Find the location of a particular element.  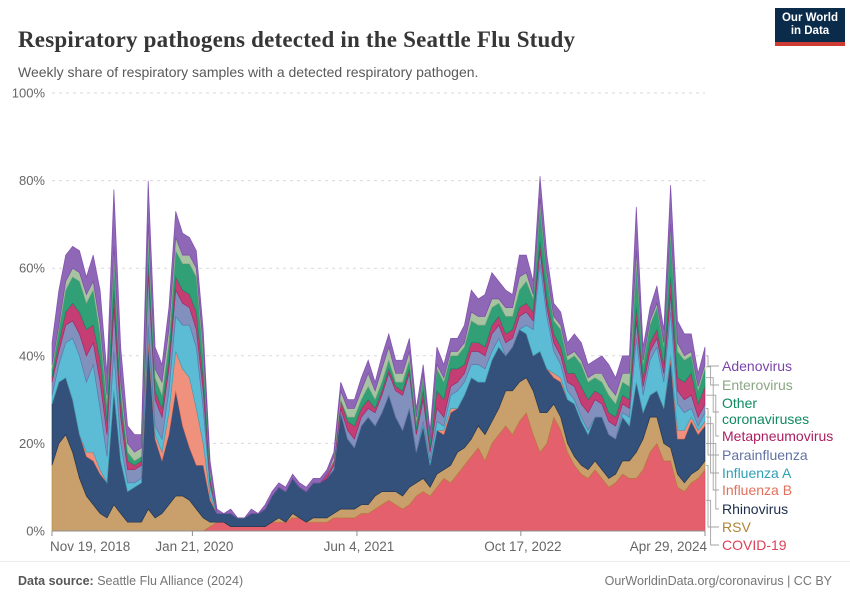

legend-connector-rsv is located at coordinates (712, 496).